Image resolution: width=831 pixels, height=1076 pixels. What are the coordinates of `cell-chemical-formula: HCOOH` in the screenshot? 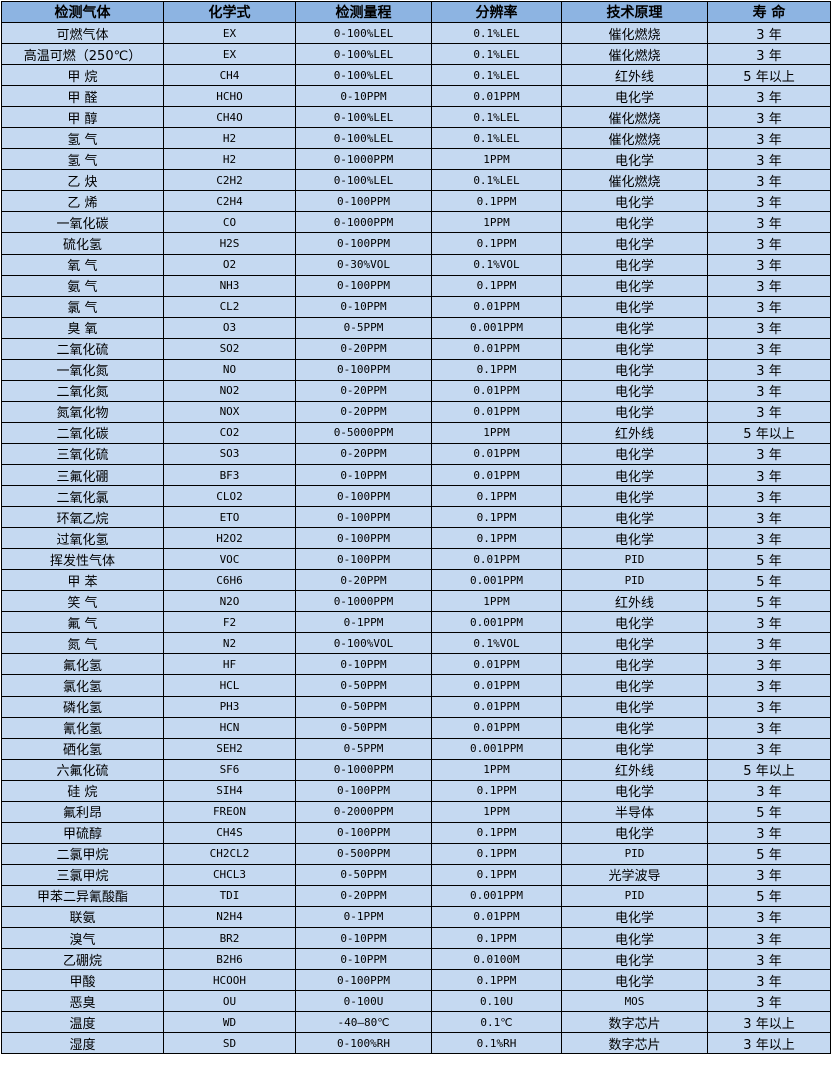 It's located at (229, 980).